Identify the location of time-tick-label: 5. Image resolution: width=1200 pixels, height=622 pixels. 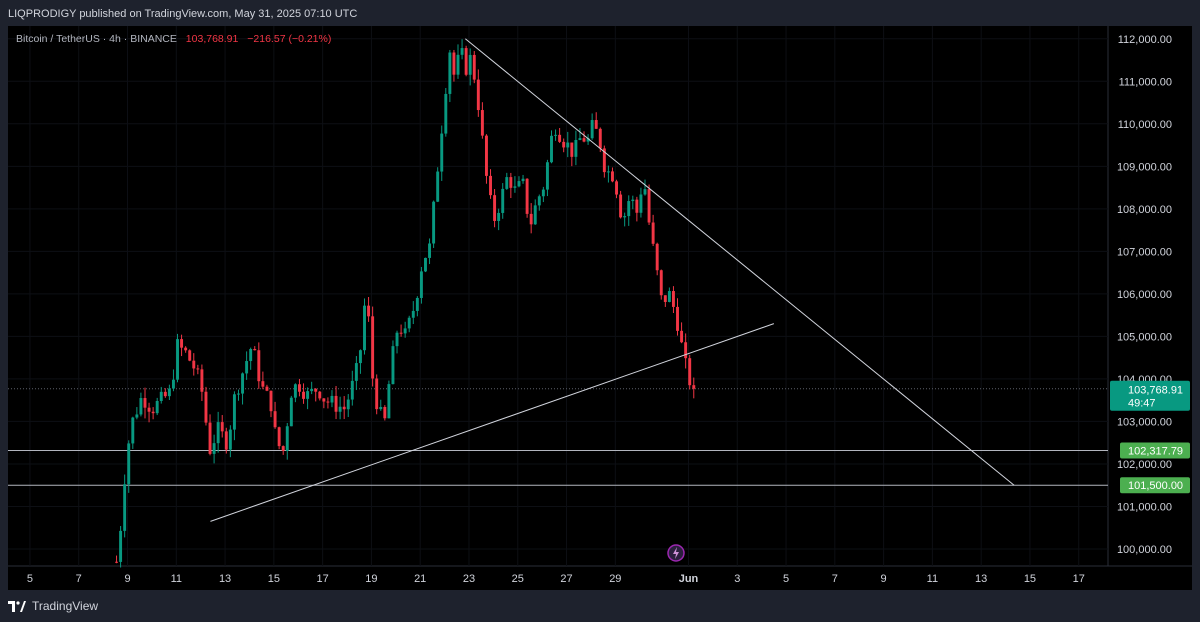
(30, 579).